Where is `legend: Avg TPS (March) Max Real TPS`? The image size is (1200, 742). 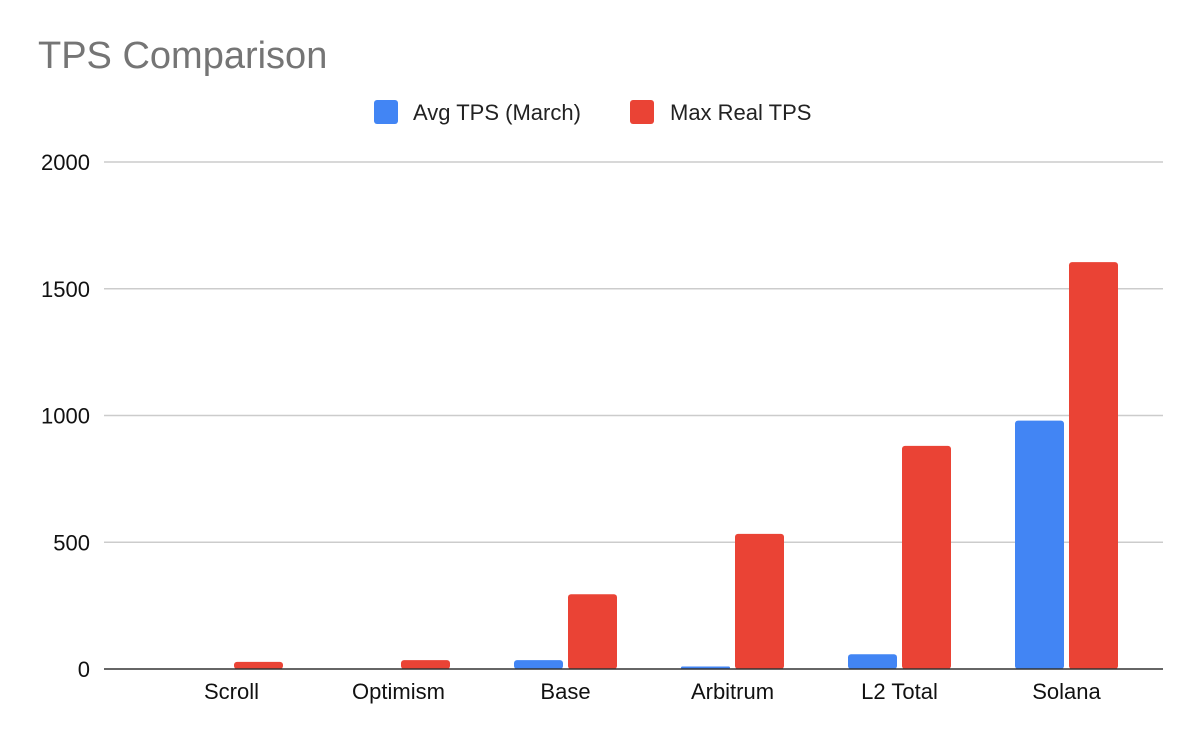 legend: Avg TPS (March) Max Real TPS is located at coordinates (592, 112).